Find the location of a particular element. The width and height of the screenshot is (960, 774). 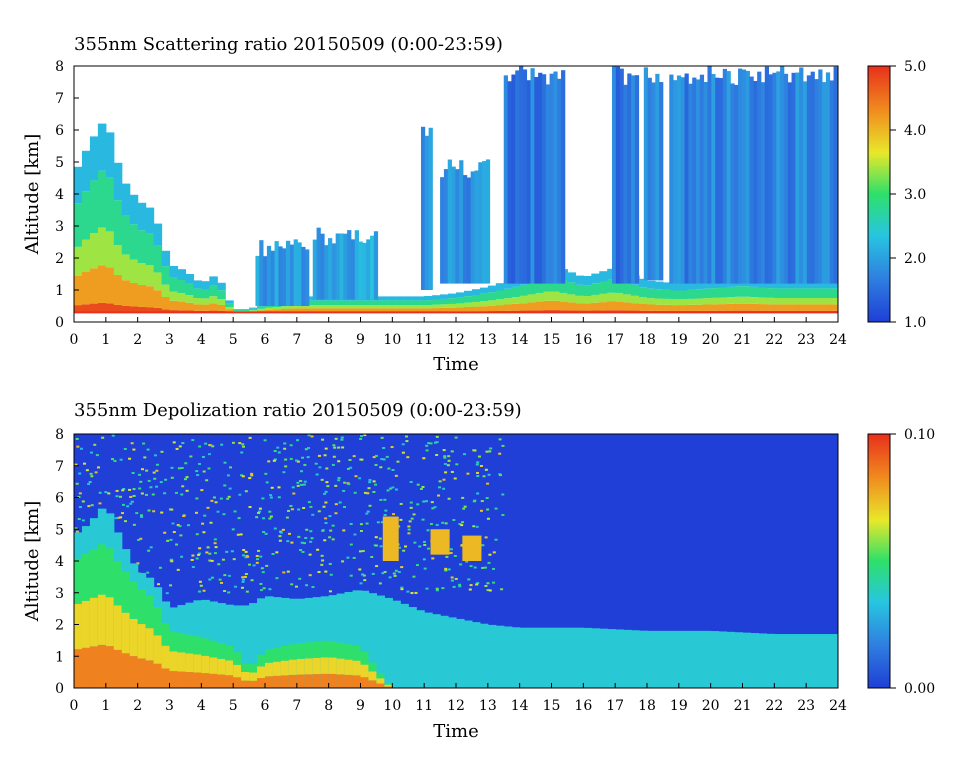

y-tick-label: 4 is located at coordinates (59, 195).